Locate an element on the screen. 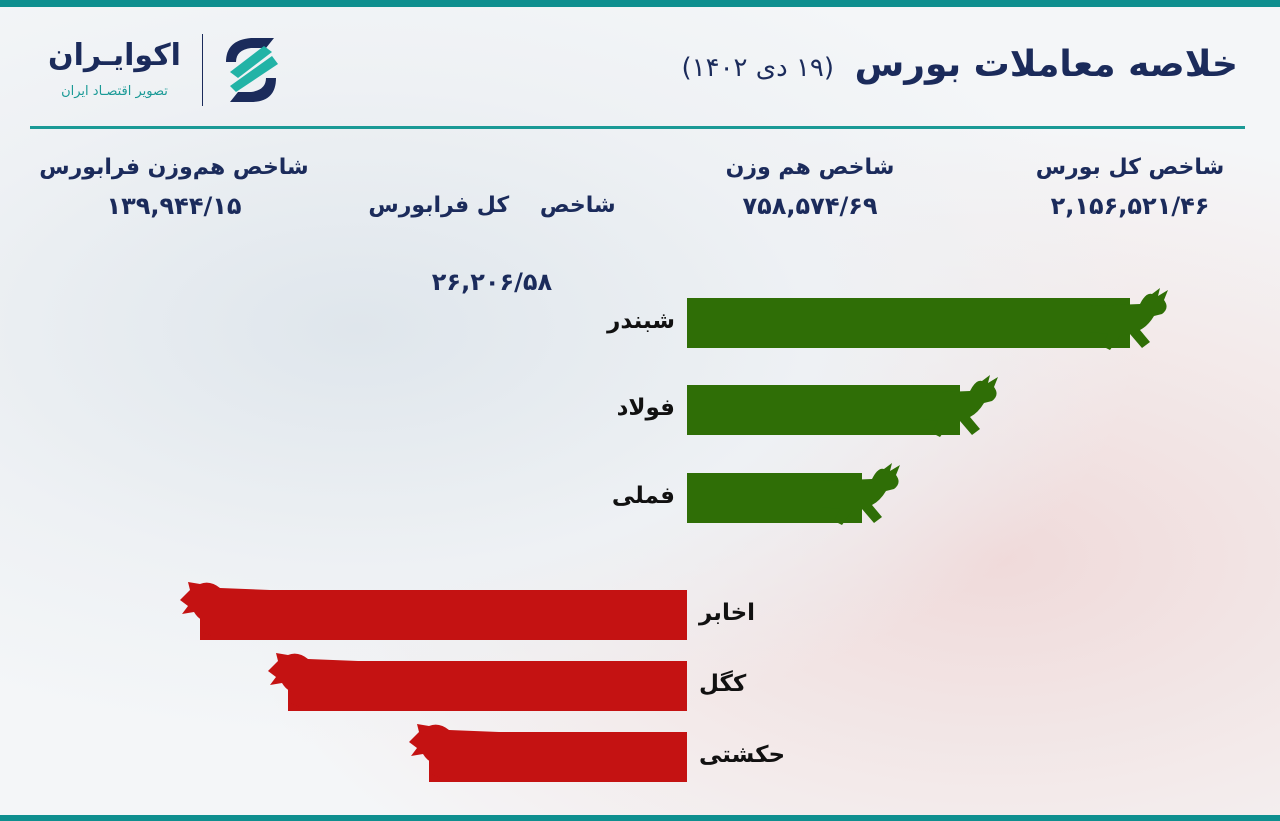 The height and width of the screenshot is (821, 1280). title-text: خلاصه معاملات بورس is located at coordinates (1046, 64).